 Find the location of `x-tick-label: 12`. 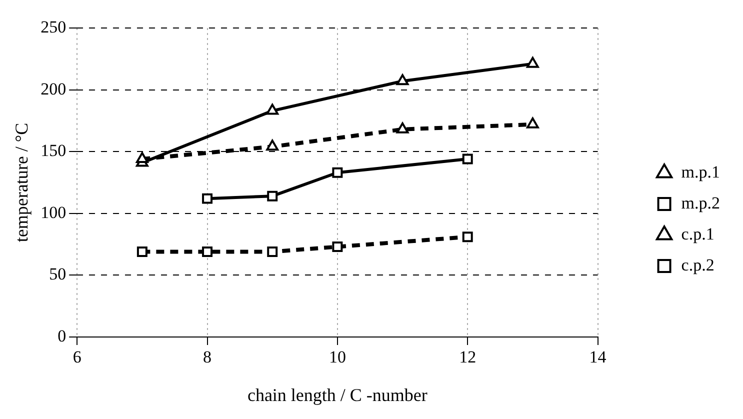

x-tick-label: 12 is located at coordinates (467, 357).